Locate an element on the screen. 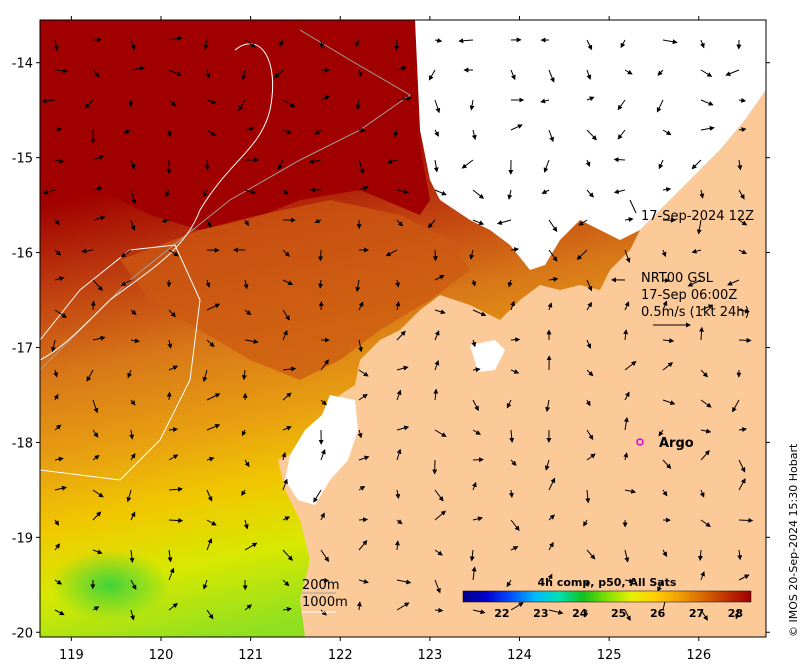  lat-tick-label: -19 is located at coordinates (22, 538).